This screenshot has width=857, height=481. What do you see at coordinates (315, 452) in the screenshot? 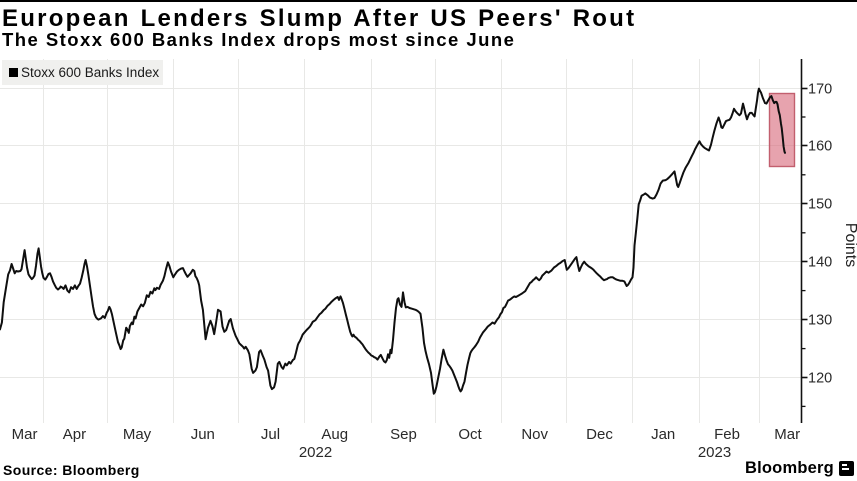
I see `svg-text: 2022` at bounding box center [315, 452].